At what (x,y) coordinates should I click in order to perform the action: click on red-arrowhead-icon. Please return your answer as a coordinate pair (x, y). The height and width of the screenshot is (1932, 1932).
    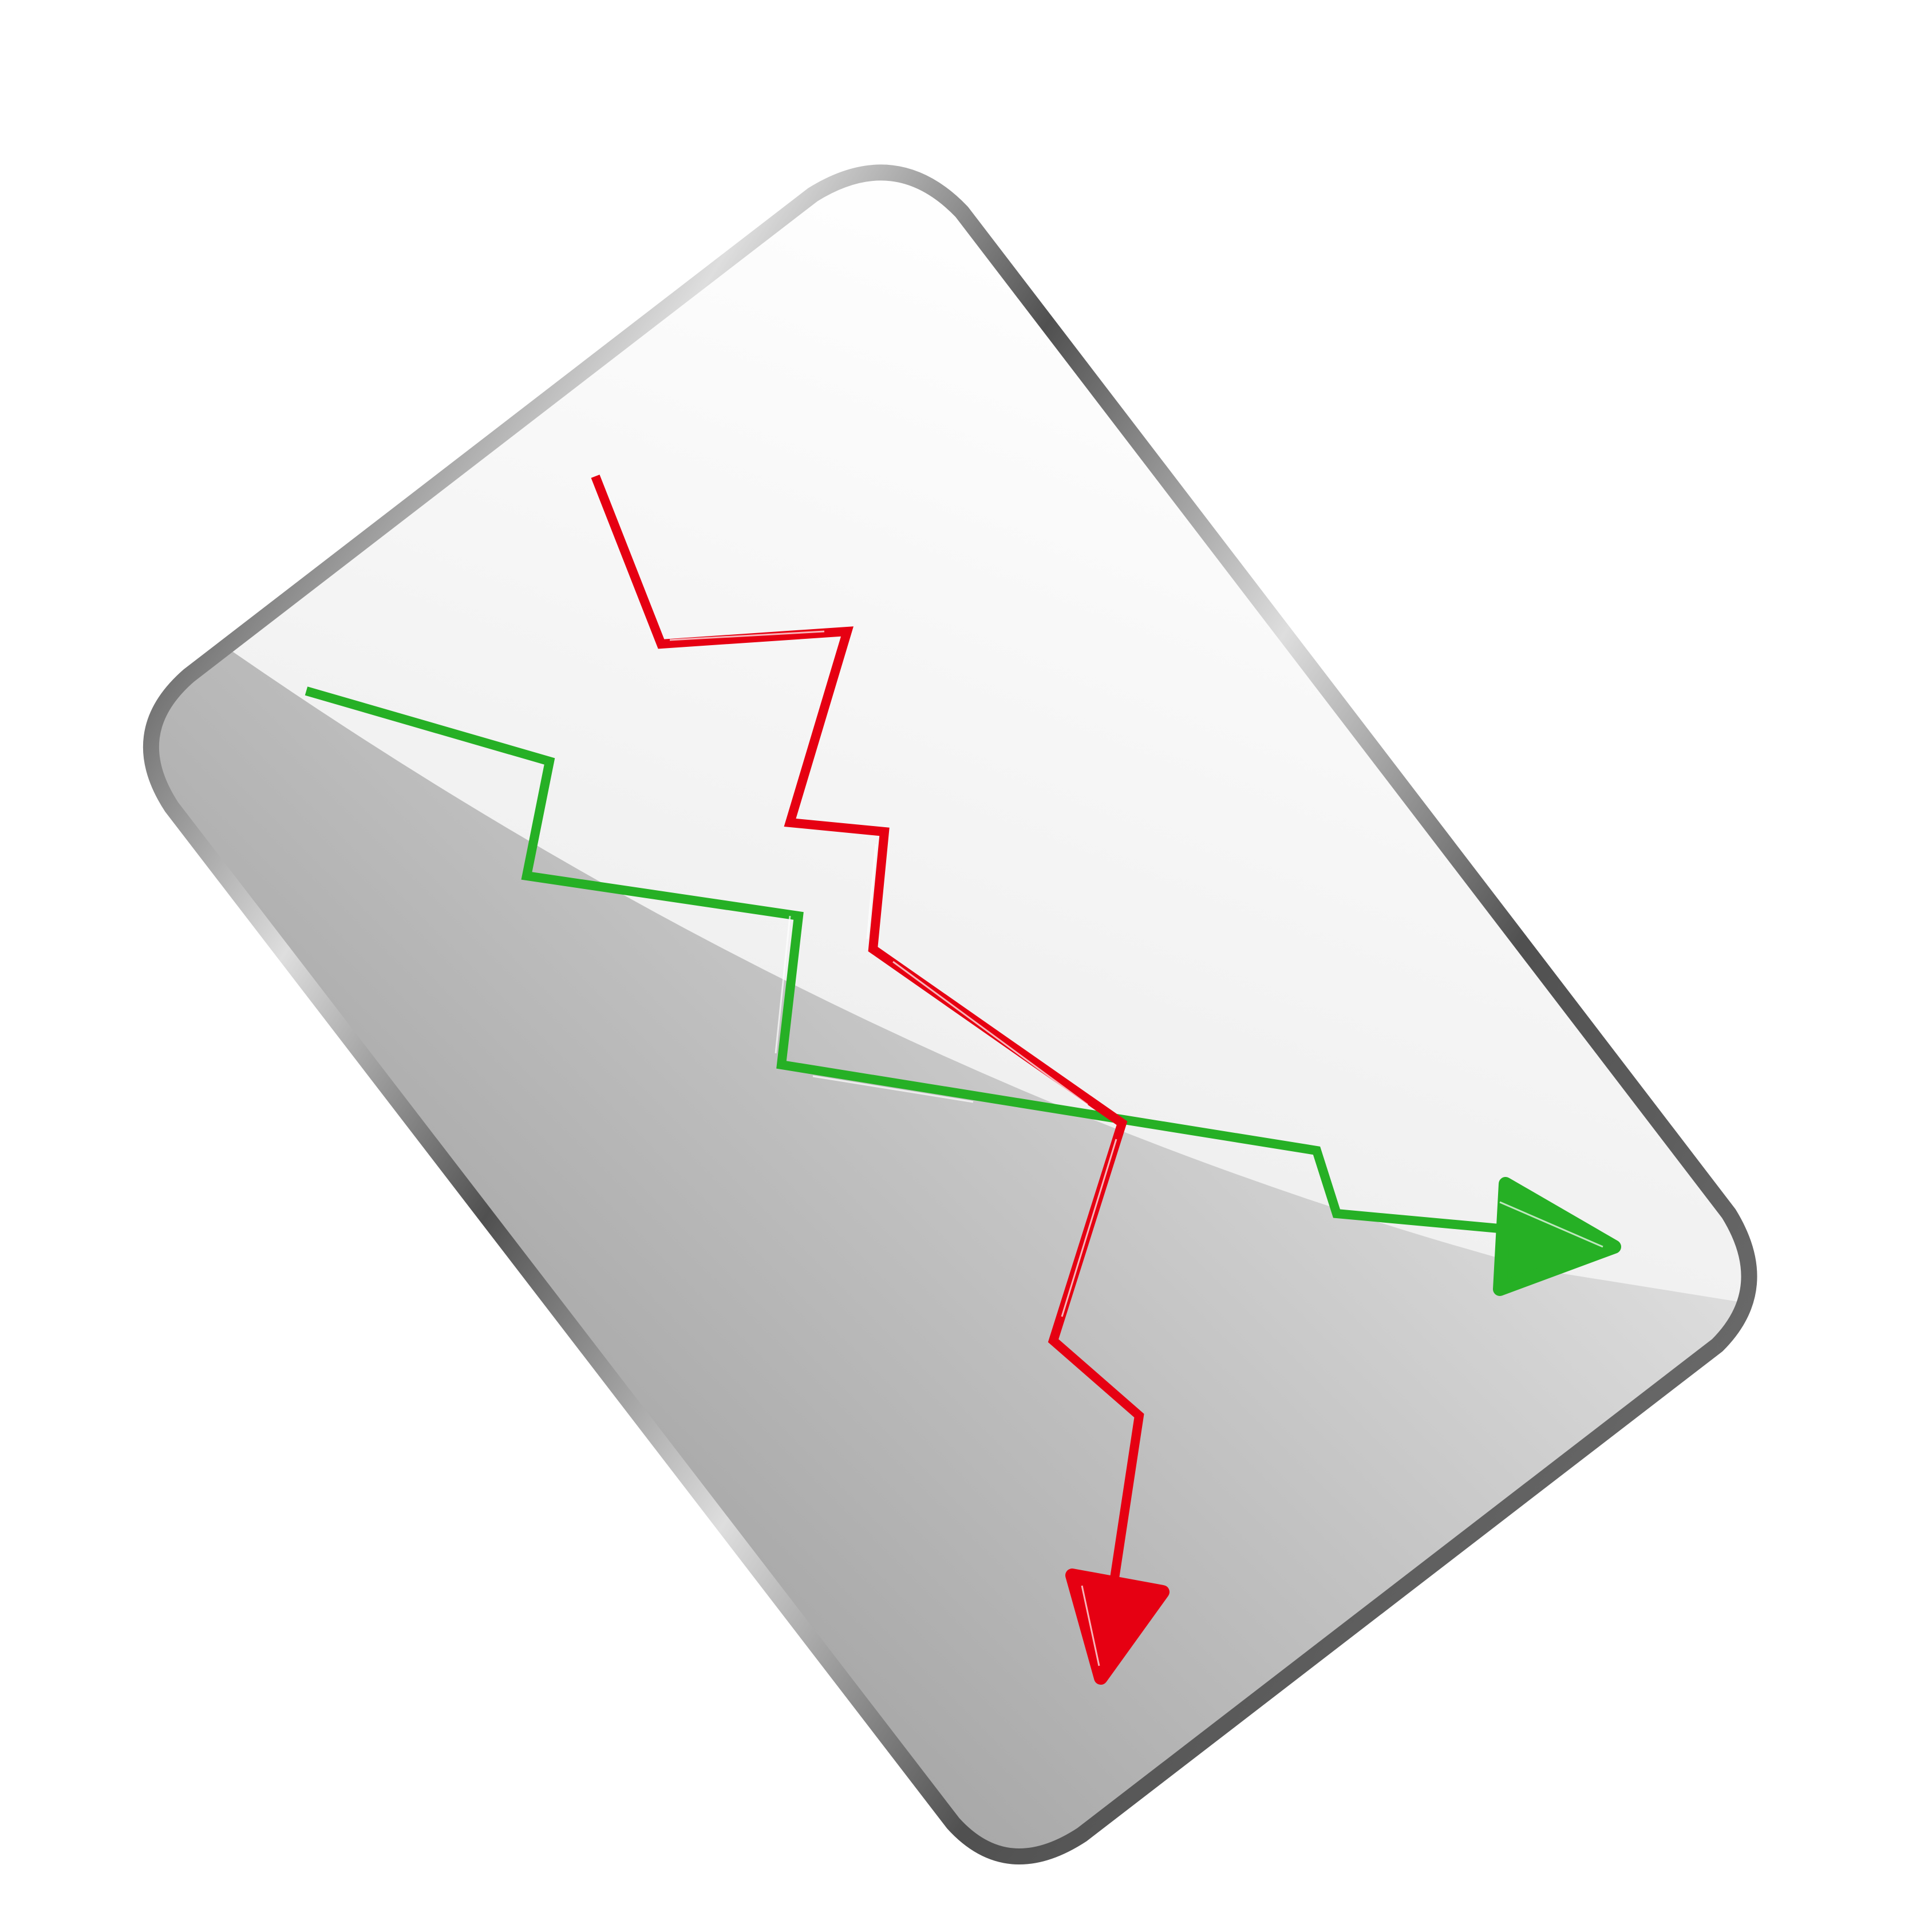
    Looking at the image, I should click on (1117, 1626).